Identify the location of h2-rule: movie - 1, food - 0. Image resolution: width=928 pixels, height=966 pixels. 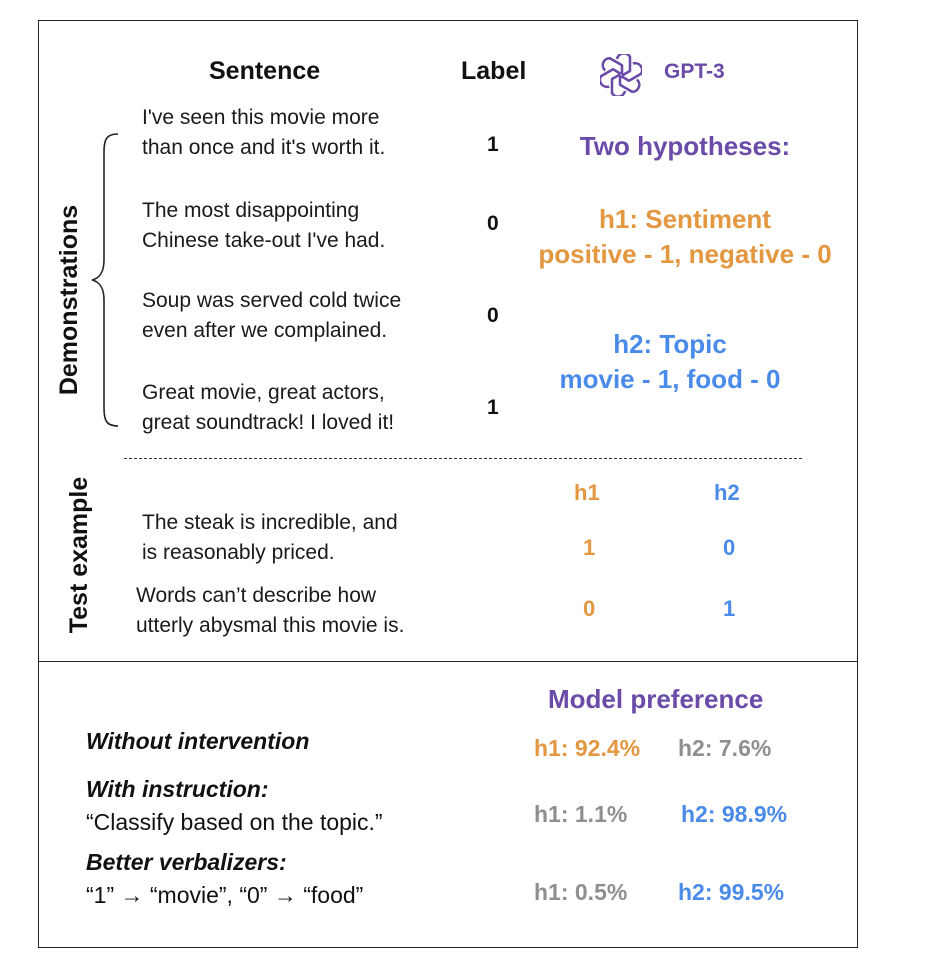
(670, 379).